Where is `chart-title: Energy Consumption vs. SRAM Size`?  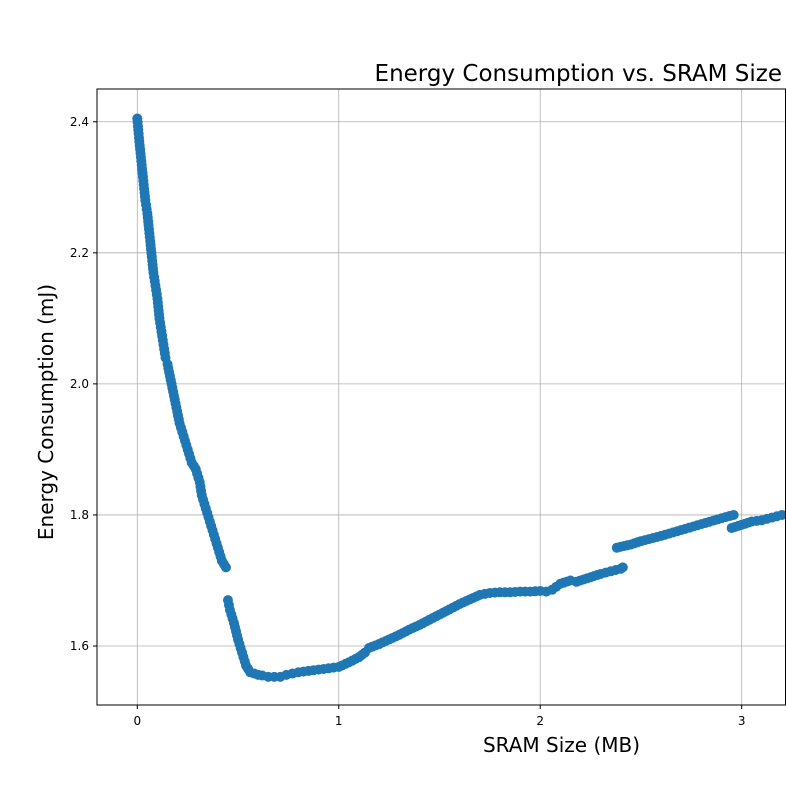 chart-title: Energy Consumption vs. SRAM Size is located at coordinates (578, 74).